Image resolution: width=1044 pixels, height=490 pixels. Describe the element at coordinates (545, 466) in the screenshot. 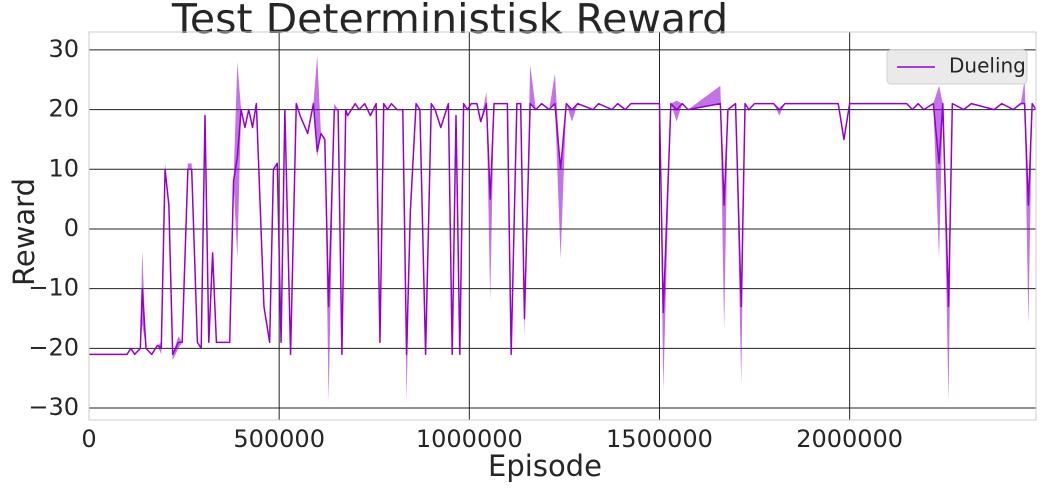

I see `x-axis-label: Episode` at that location.